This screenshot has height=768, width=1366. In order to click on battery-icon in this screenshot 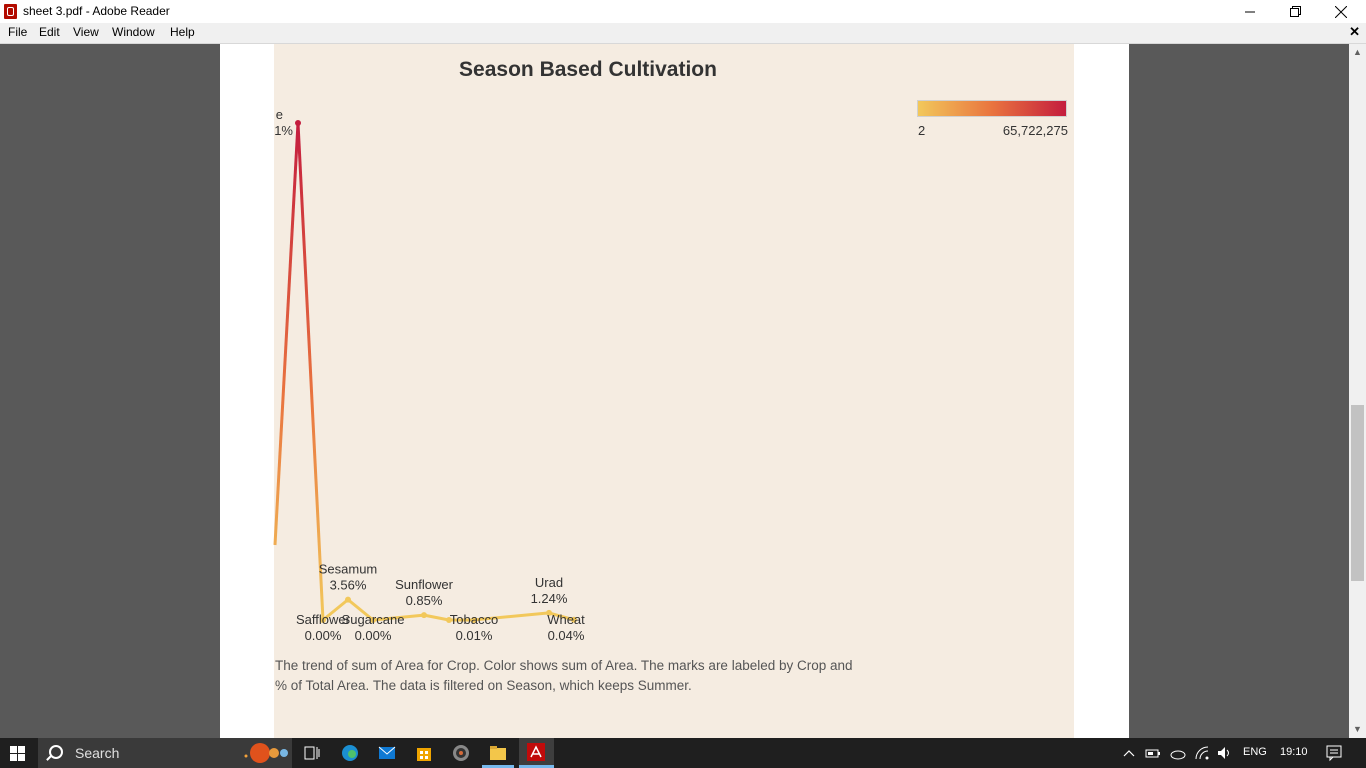, I will do `click(1154, 754)`.